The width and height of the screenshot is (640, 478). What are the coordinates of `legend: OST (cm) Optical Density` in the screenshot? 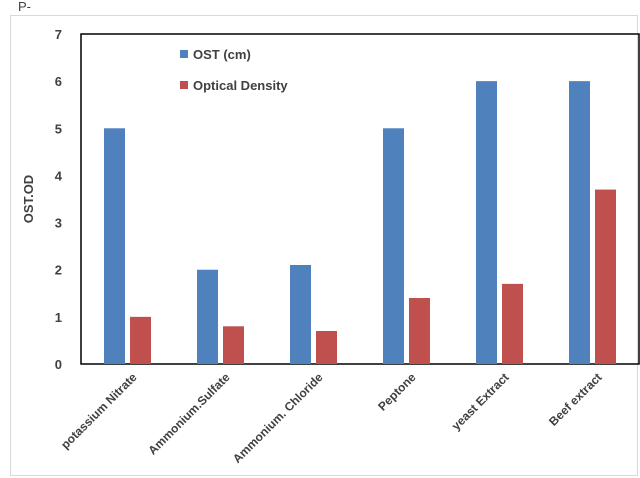 It's located at (234, 70).